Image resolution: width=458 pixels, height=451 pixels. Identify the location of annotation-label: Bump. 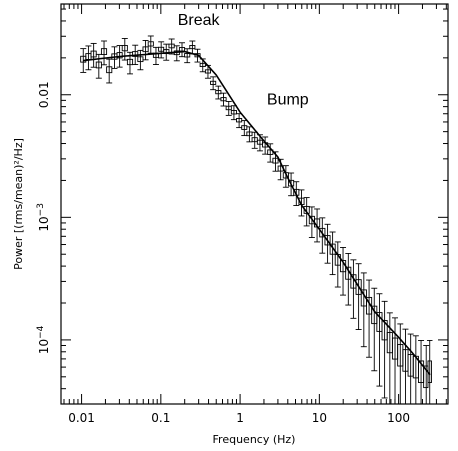
(288, 100).